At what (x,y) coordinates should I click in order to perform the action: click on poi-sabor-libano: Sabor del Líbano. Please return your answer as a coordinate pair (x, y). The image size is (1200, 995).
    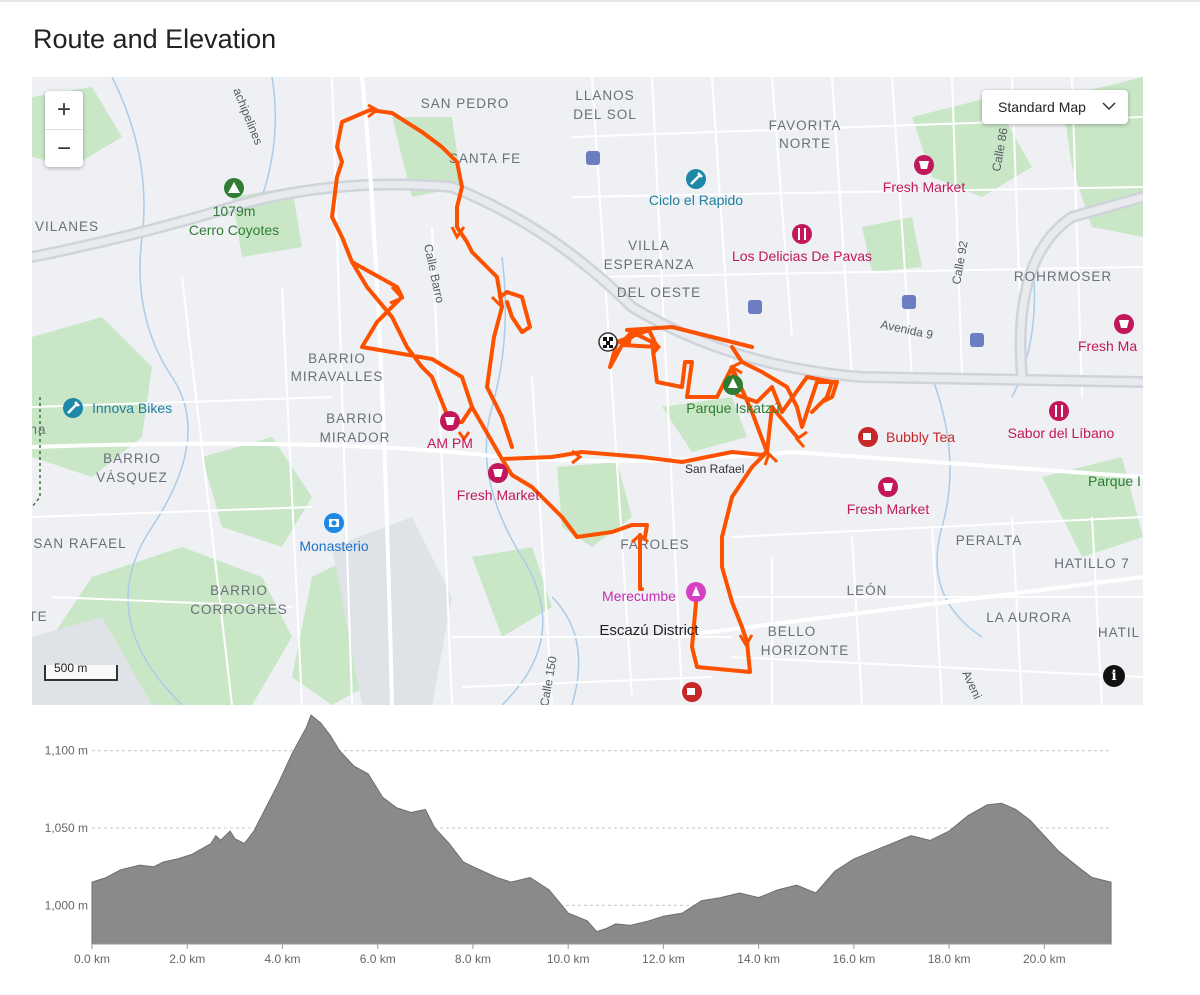
    Looking at the image, I should click on (1061, 421).